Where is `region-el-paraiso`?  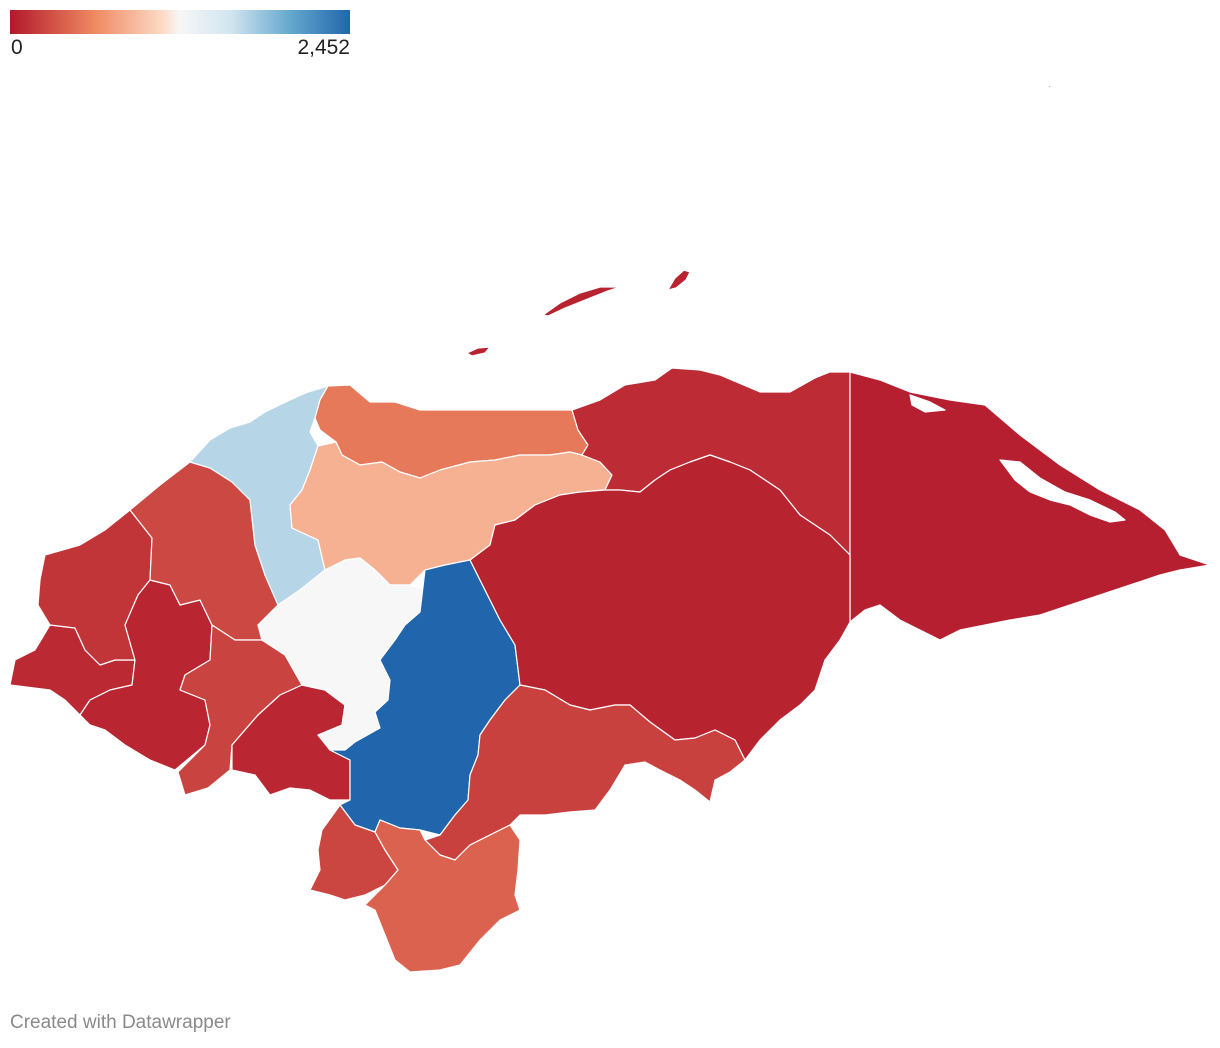
region-el-paraiso is located at coordinates (585, 772).